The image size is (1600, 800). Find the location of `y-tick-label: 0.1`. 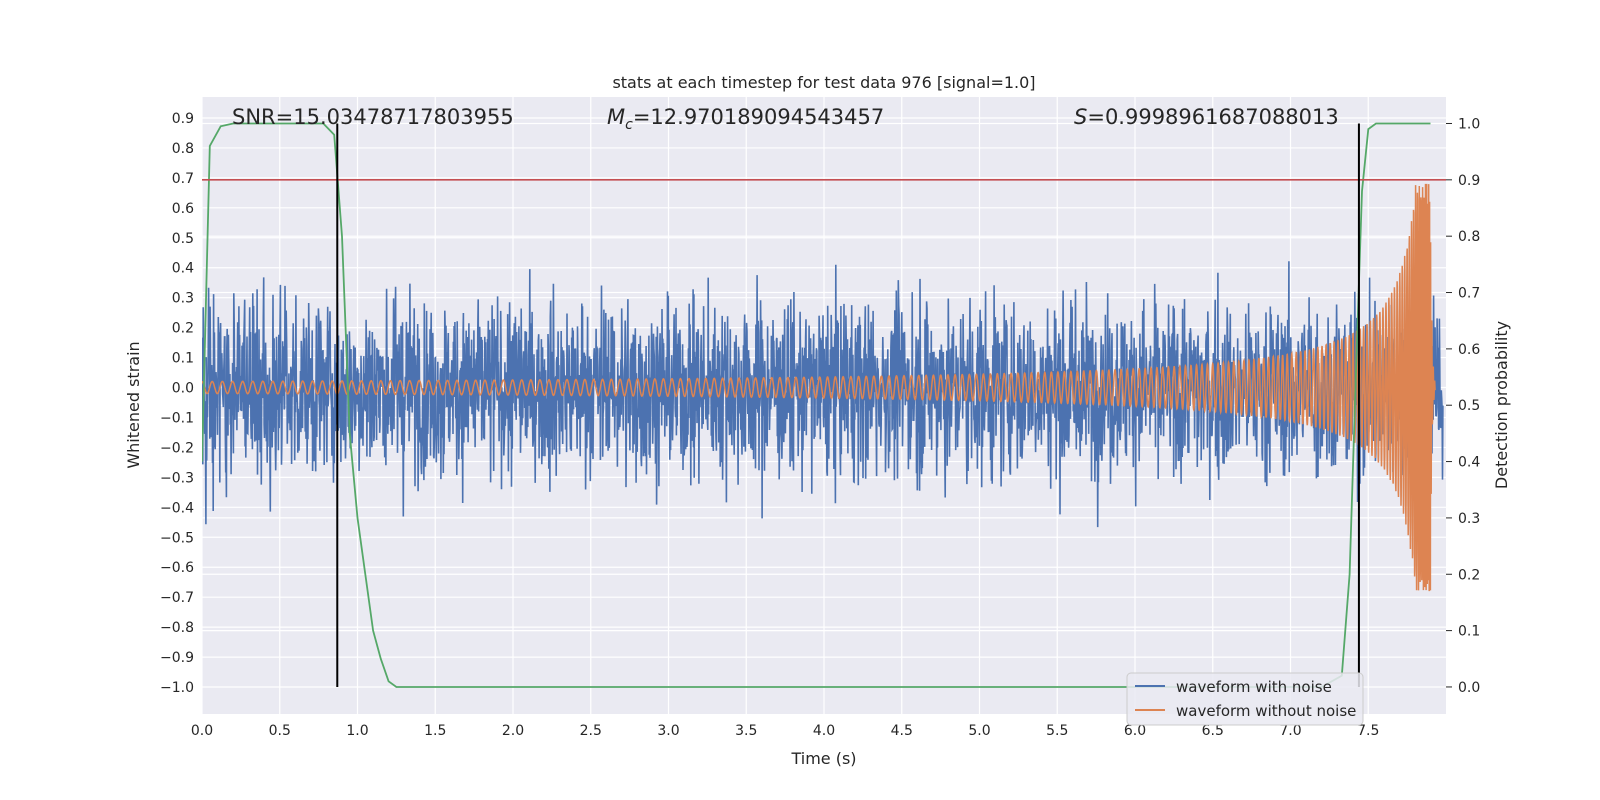

y-tick-label: 0.1 is located at coordinates (183, 359).